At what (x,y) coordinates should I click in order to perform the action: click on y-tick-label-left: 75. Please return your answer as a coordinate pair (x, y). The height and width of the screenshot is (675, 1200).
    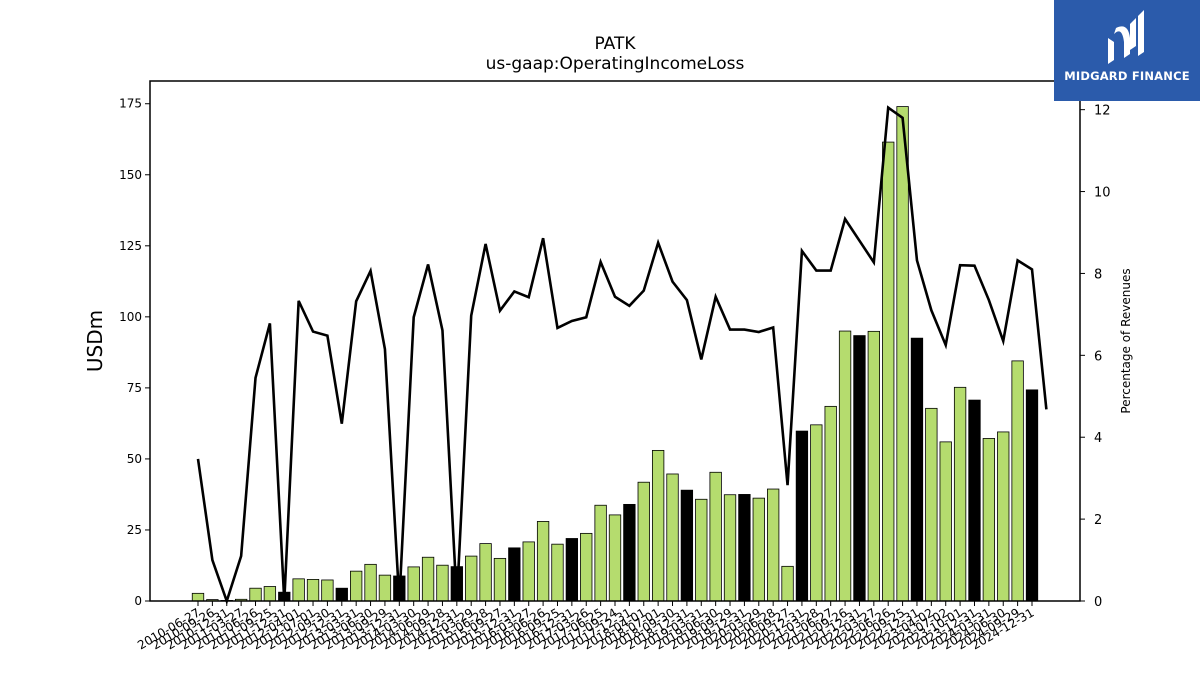
    Looking at the image, I should click on (134, 388).